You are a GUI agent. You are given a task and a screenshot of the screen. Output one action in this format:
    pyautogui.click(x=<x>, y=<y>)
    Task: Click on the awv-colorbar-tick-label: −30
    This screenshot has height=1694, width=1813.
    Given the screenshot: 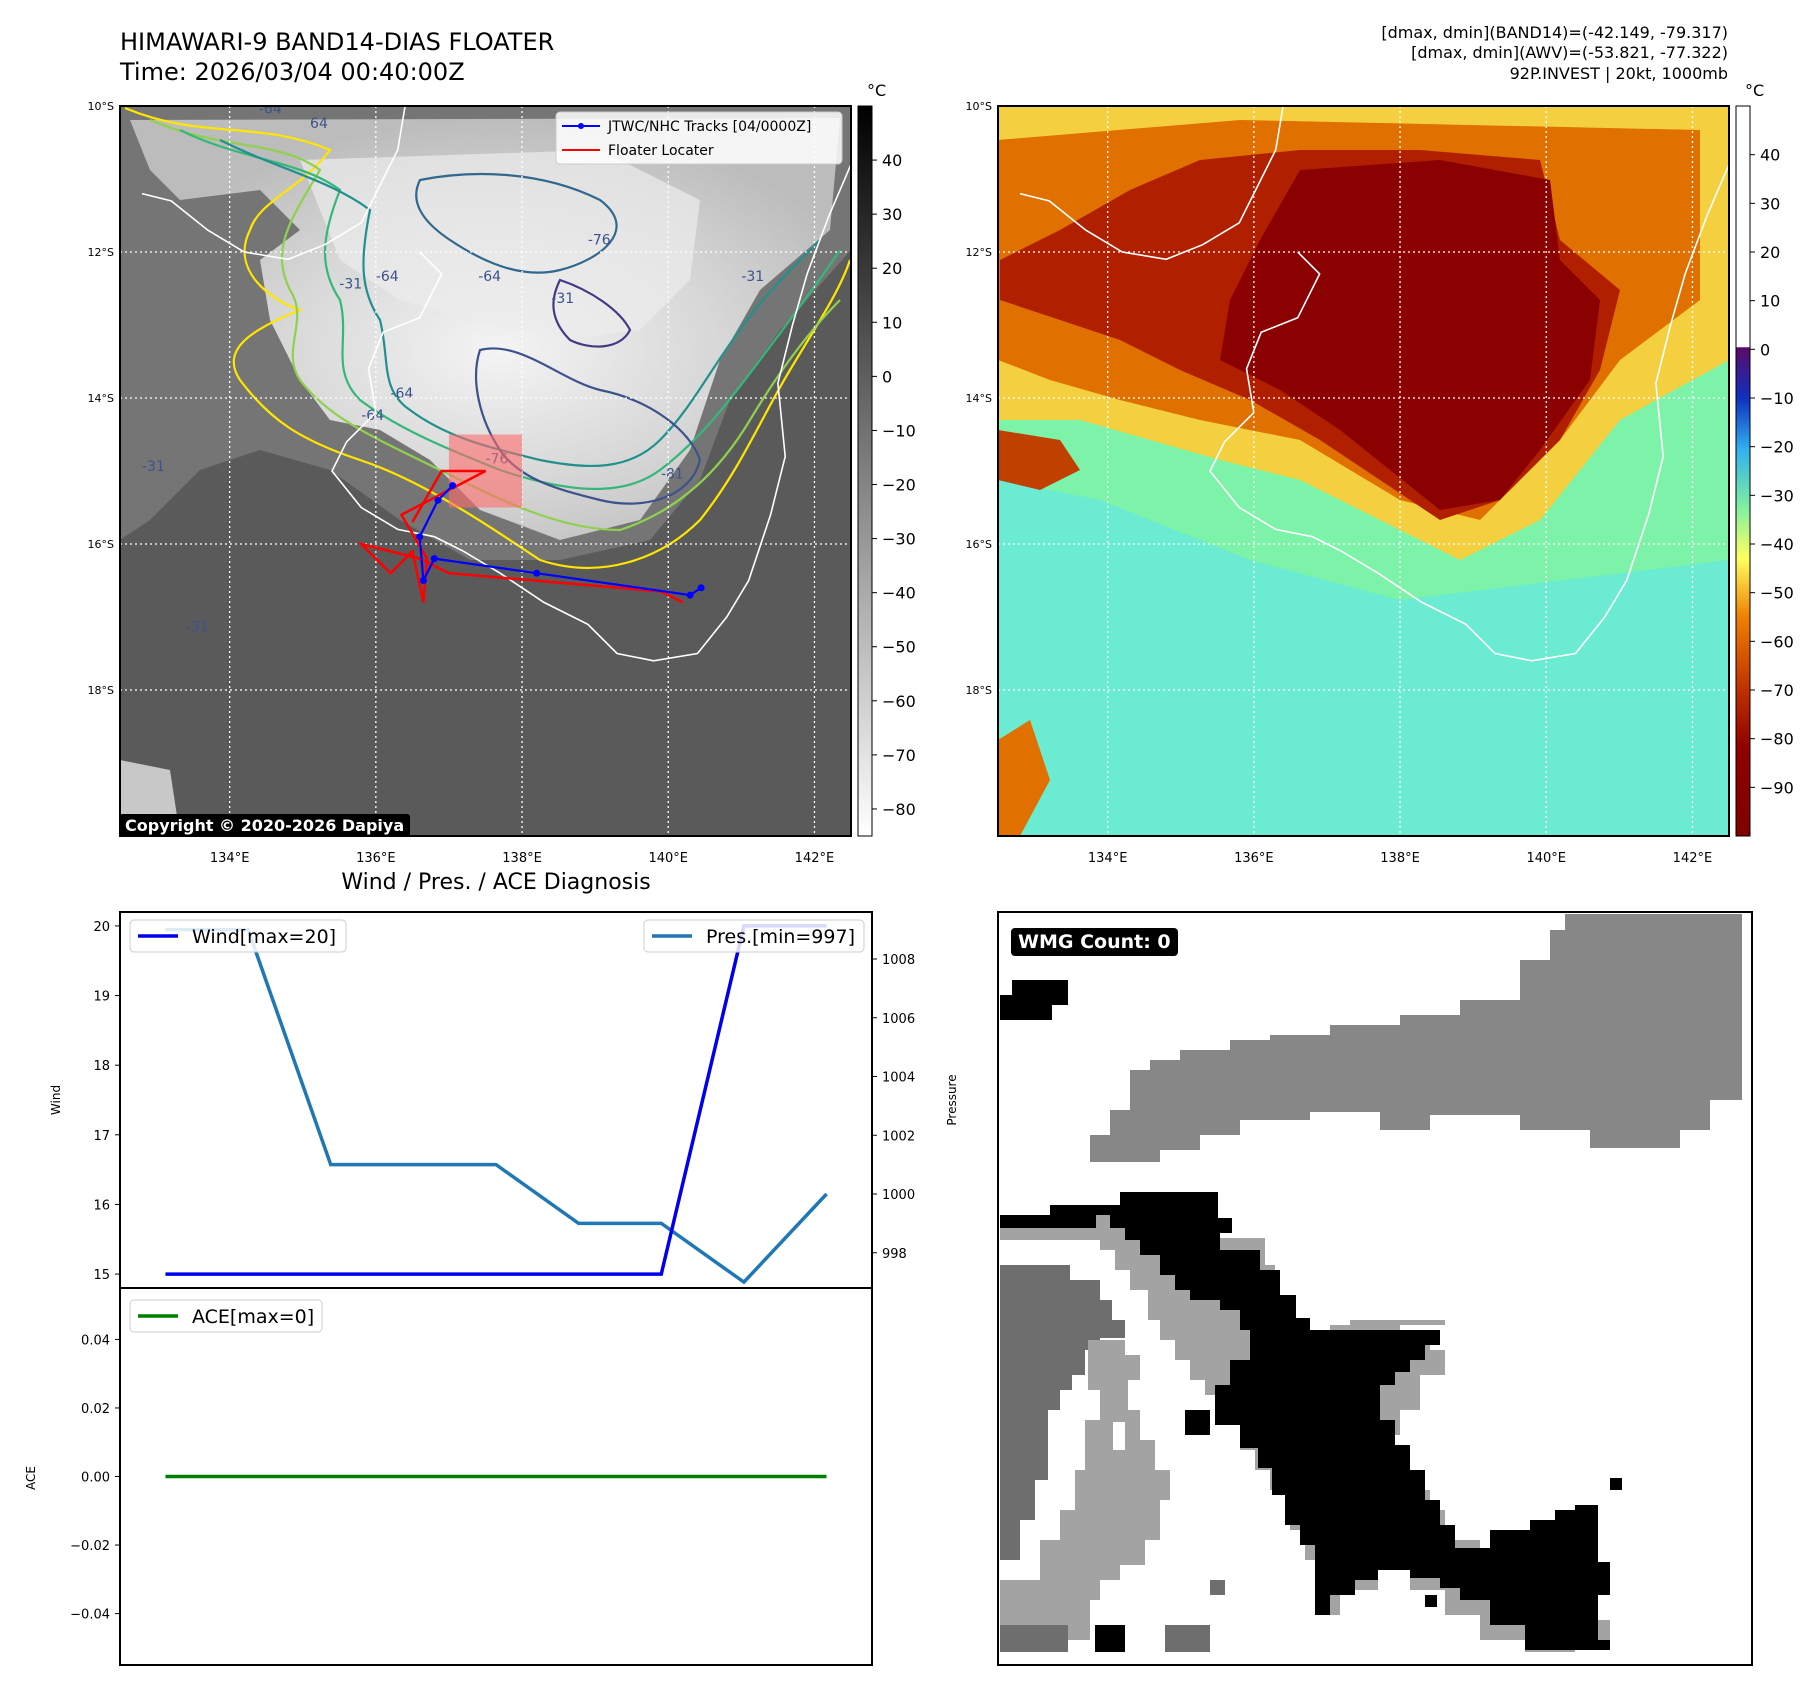 What is the action you would take?
    pyautogui.click(x=1777, y=495)
    